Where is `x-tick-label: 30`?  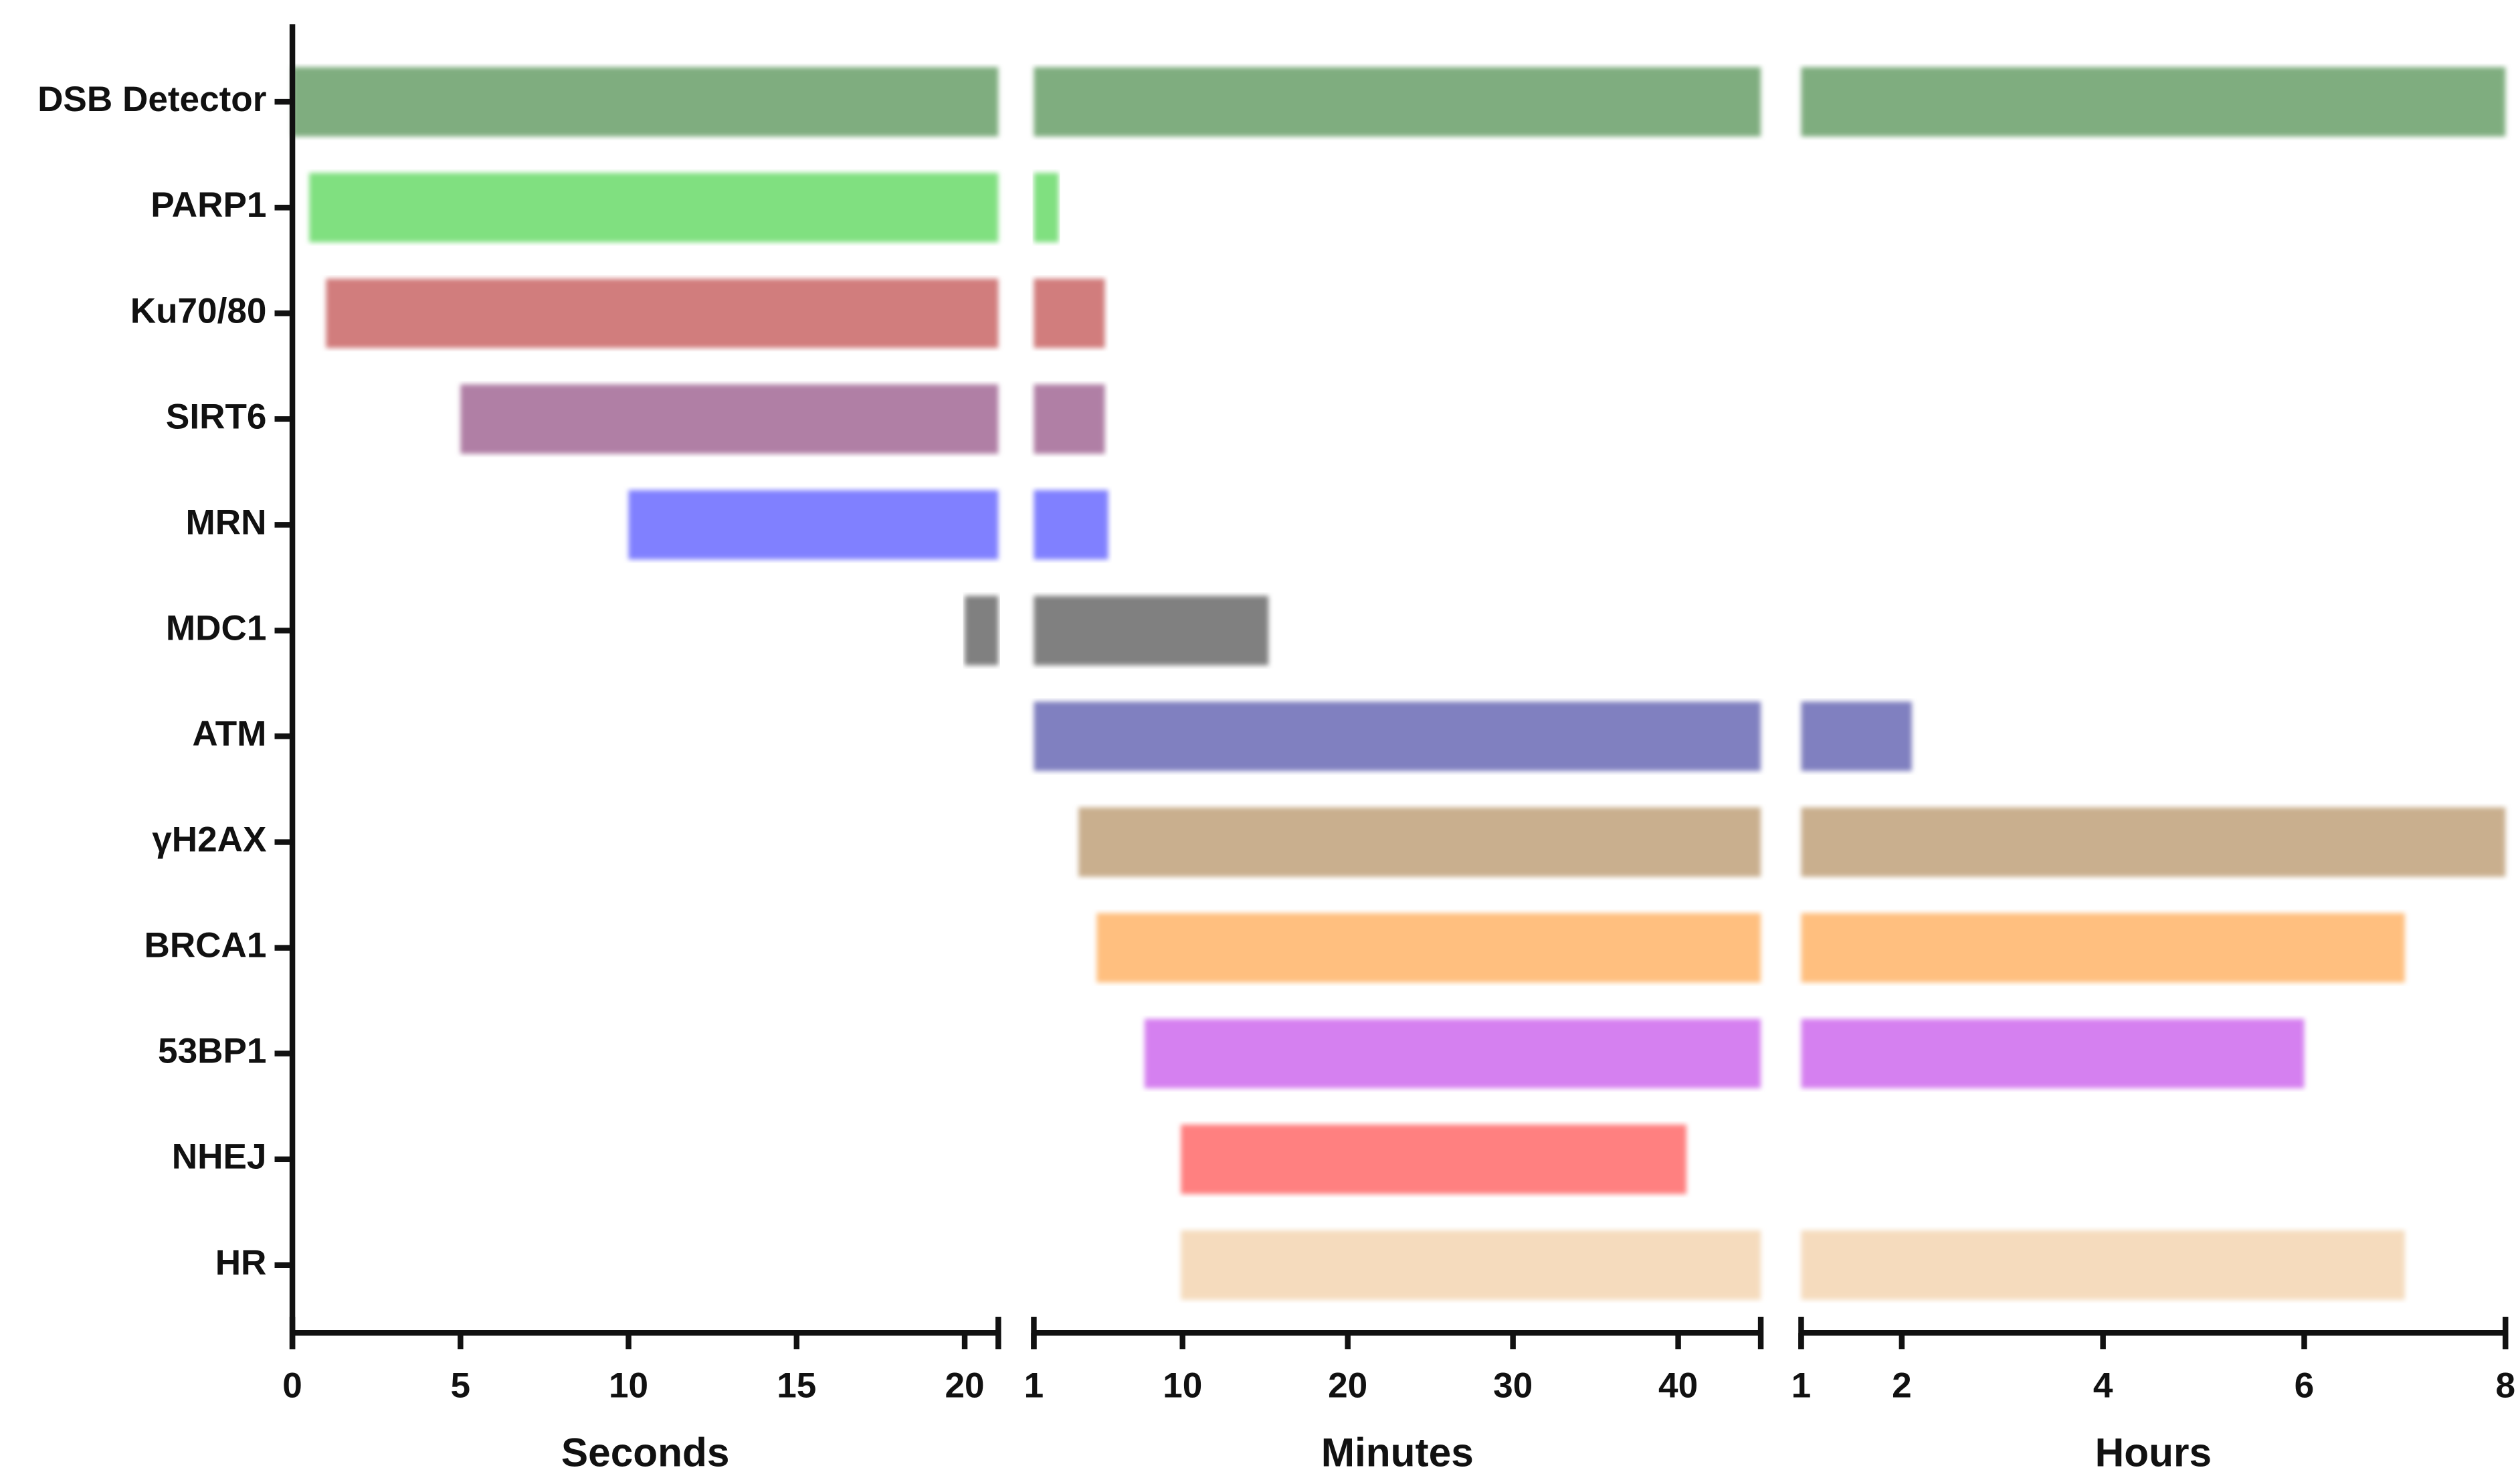 x-tick-label: 30 is located at coordinates (1513, 1385).